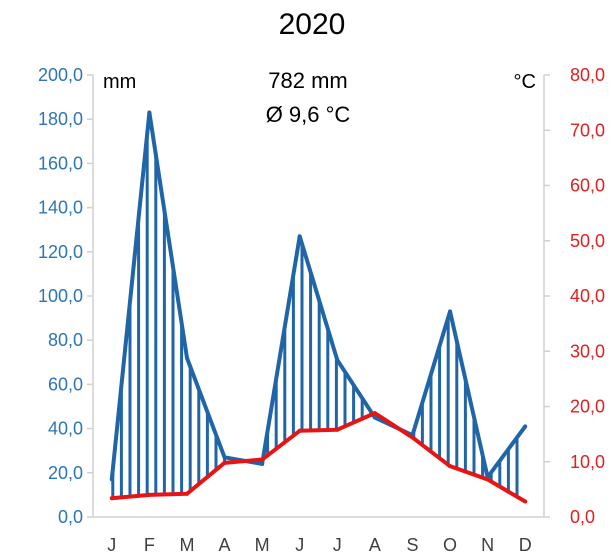 This screenshot has width=616, height=558. Describe the element at coordinates (587, 296) in the screenshot. I see `right-tick-label: 40,0` at that location.